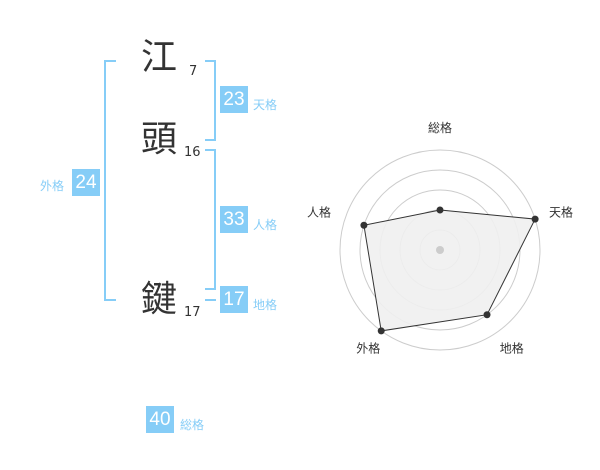 This screenshot has width=600, height=470. I want to click on axis-label-gaikaku: 外格, so click(368, 348).